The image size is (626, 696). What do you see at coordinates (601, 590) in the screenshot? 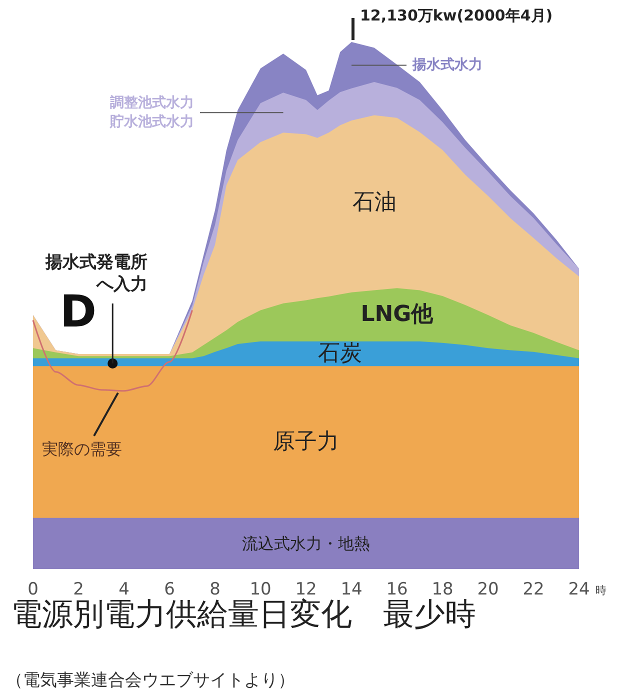
I see `x-axis-title: 時` at bounding box center [601, 590].